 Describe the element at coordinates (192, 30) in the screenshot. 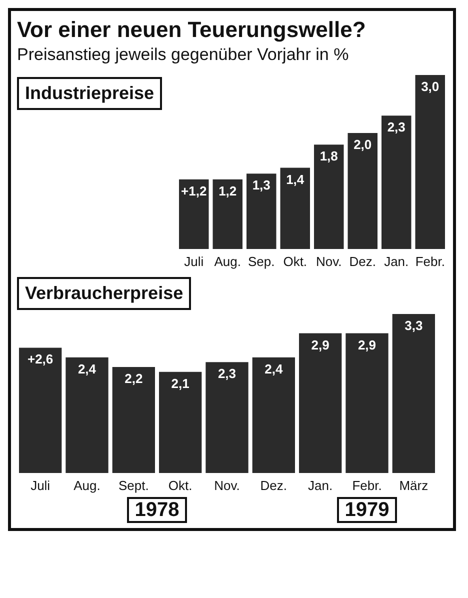

I see `chart-title: Vor einer neuen Teuerungswelle?` at that location.